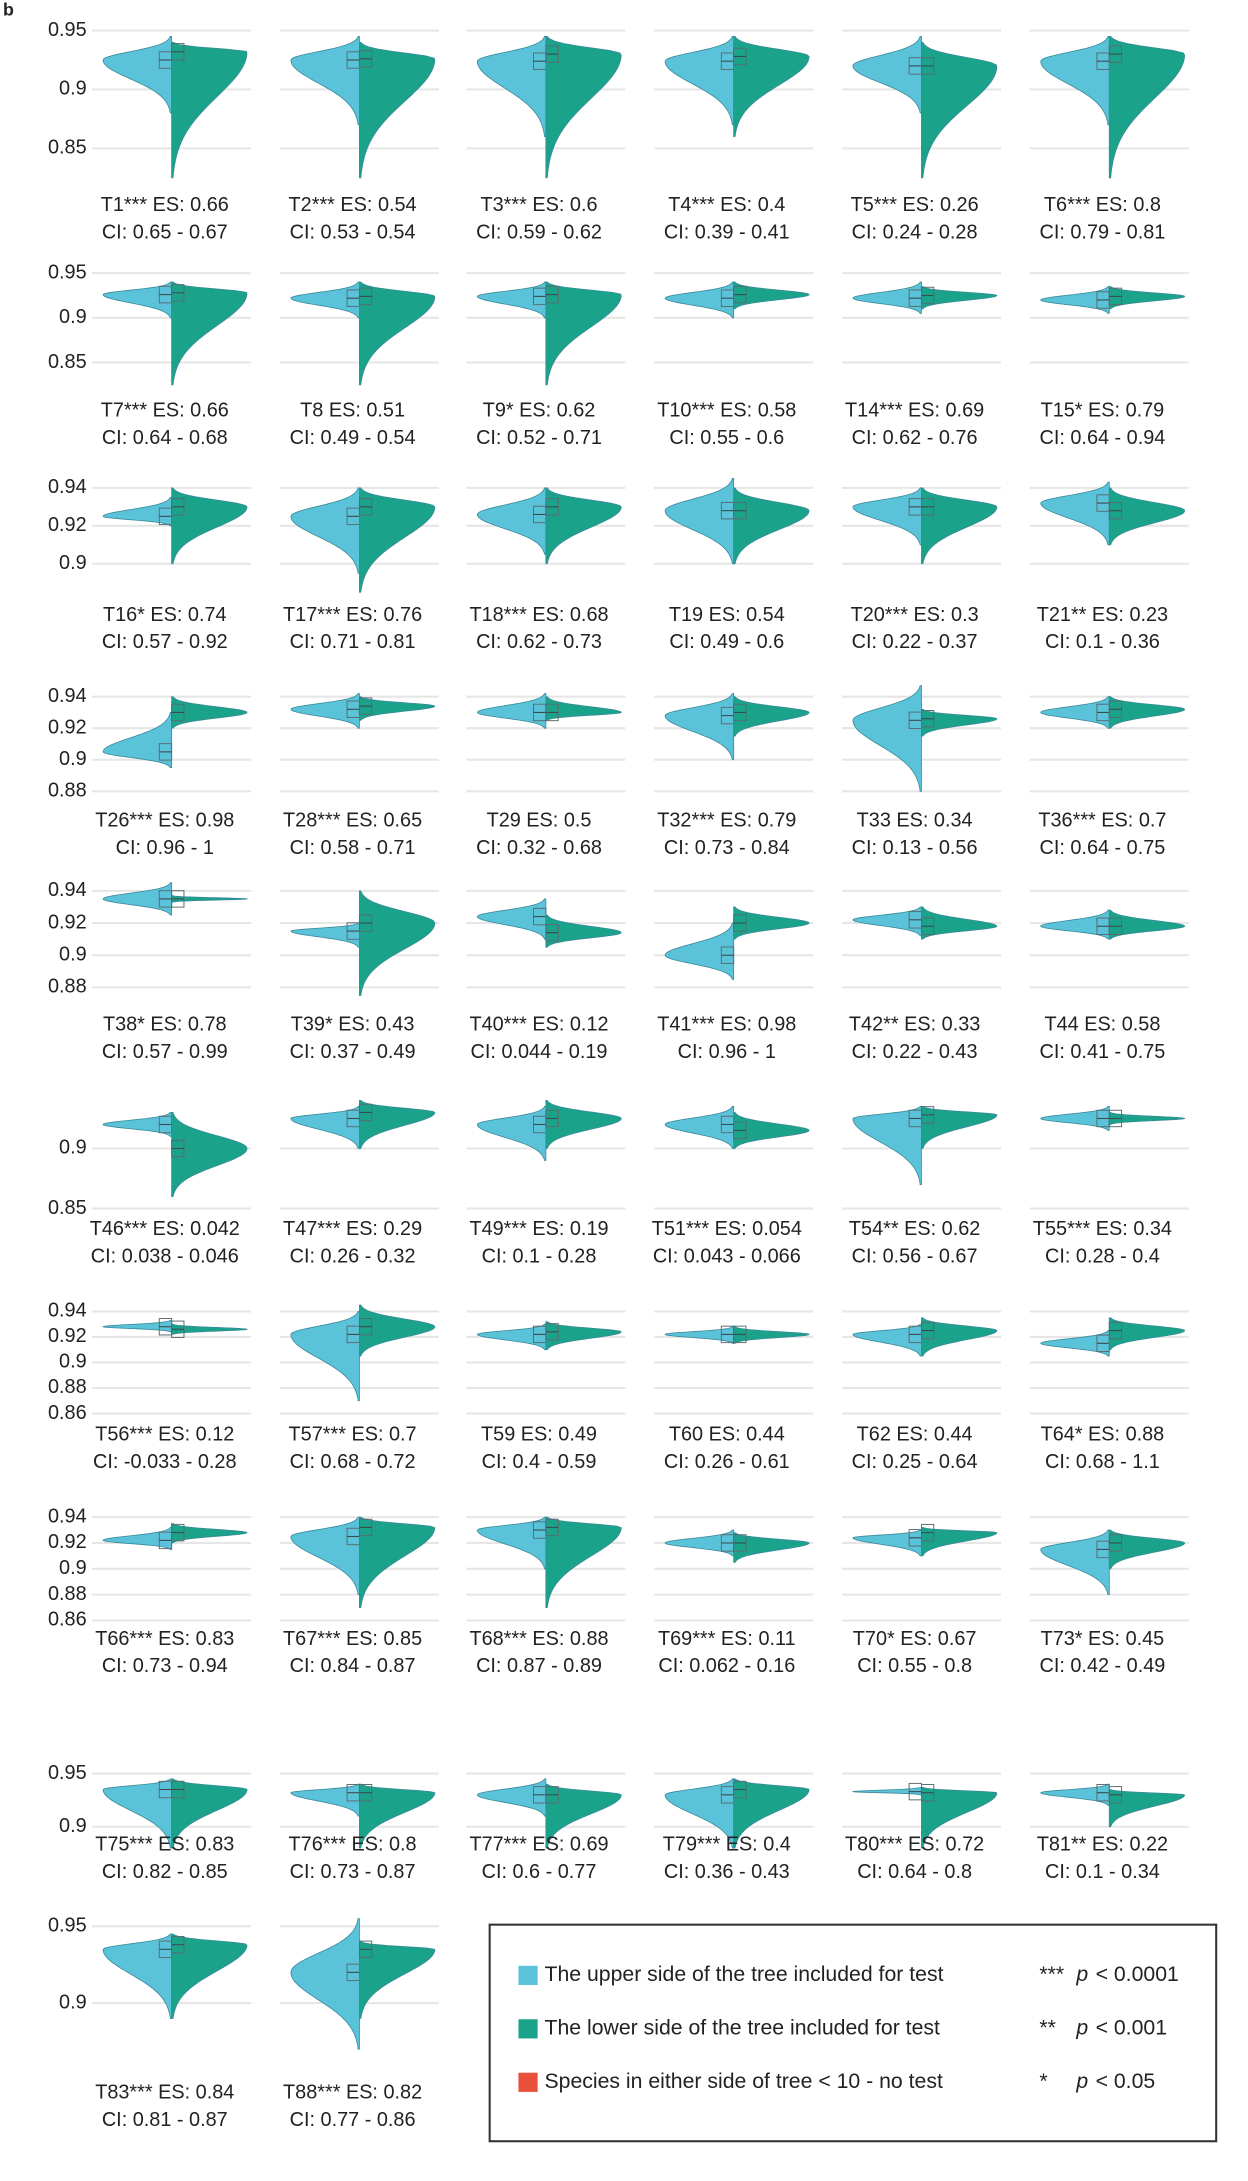  What do you see at coordinates (1102, 1052) in the screenshot?
I see `panel-ci: CI: 0.41 - 0.75` at bounding box center [1102, 1052].